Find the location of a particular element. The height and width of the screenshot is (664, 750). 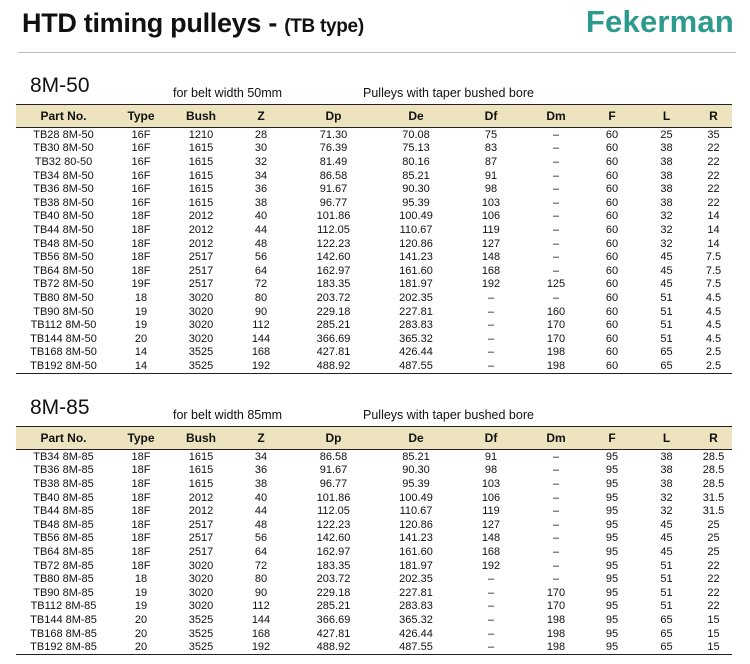

table-cell: 227.81 is located at coordinates (416, 592).